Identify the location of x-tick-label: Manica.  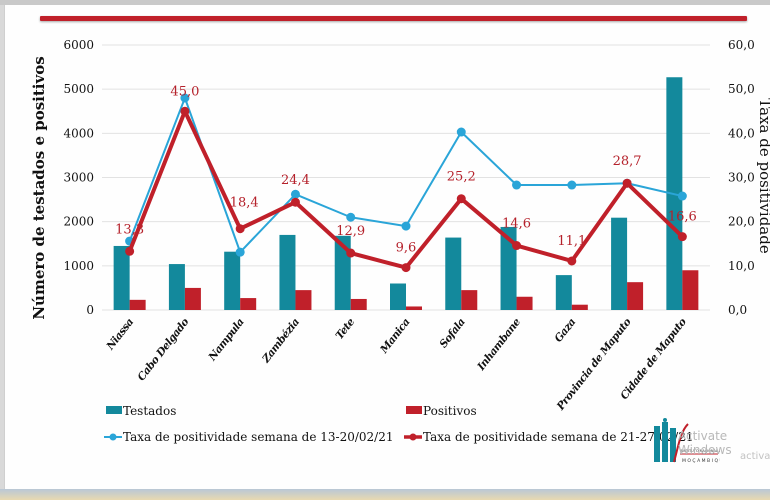
(395, 336).